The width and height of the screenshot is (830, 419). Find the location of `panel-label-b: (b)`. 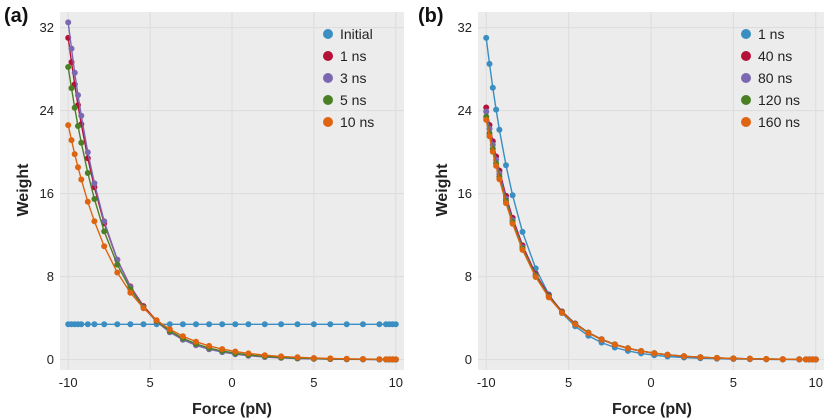

panel-label-b: (b) is located at coordinates (431, 16).